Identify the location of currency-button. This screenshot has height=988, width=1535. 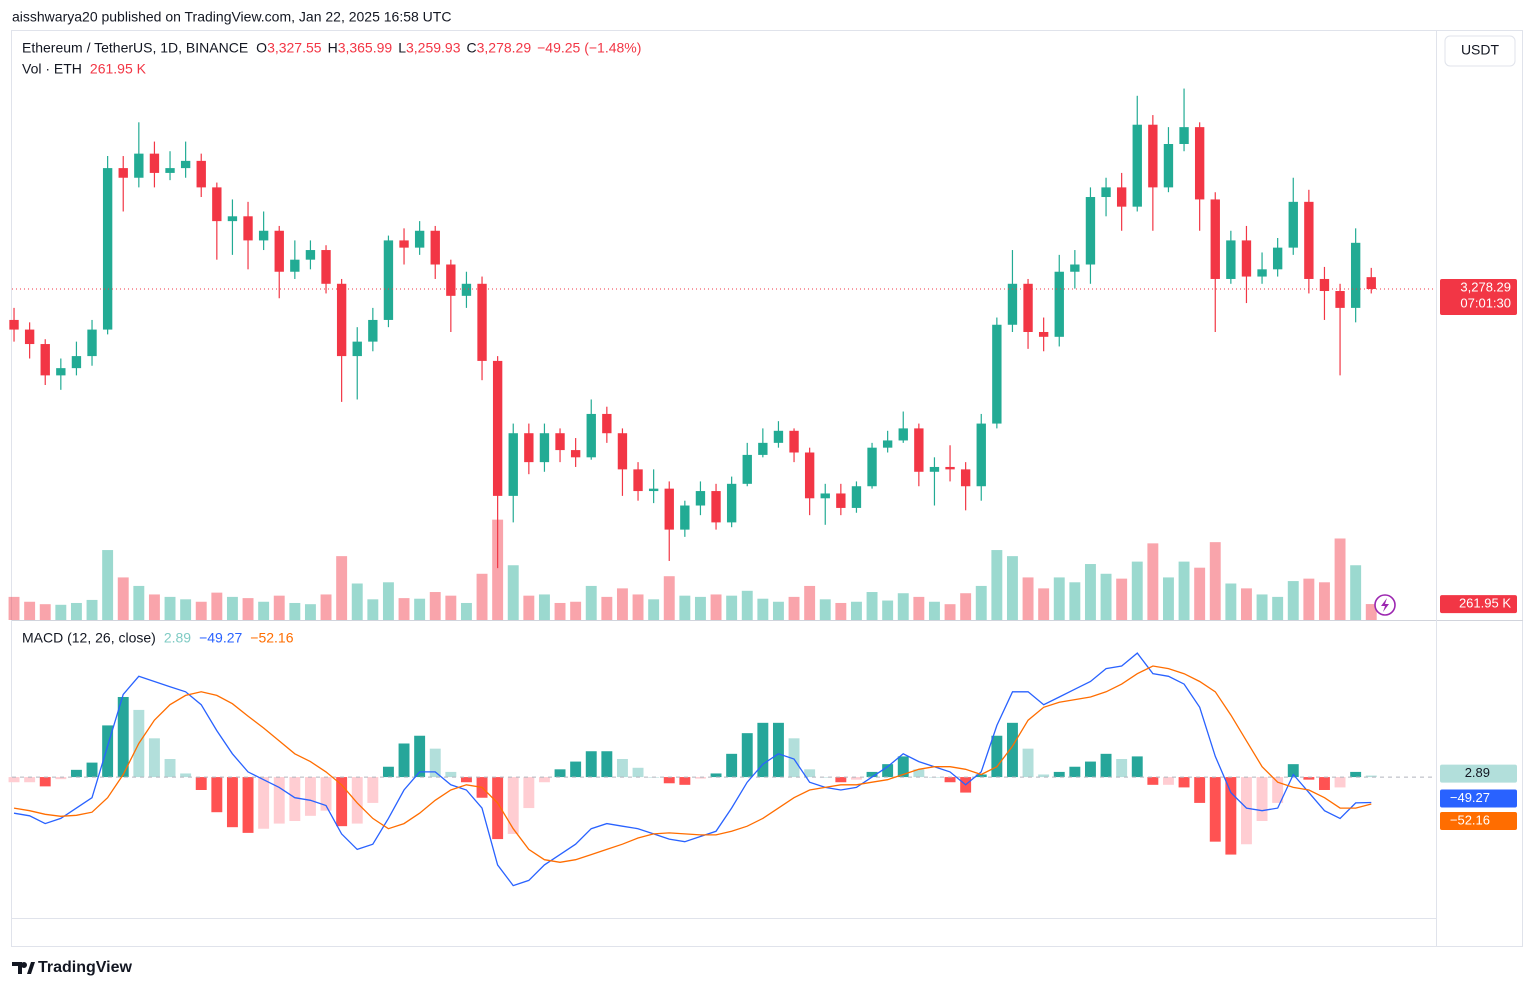
(1480, 51).